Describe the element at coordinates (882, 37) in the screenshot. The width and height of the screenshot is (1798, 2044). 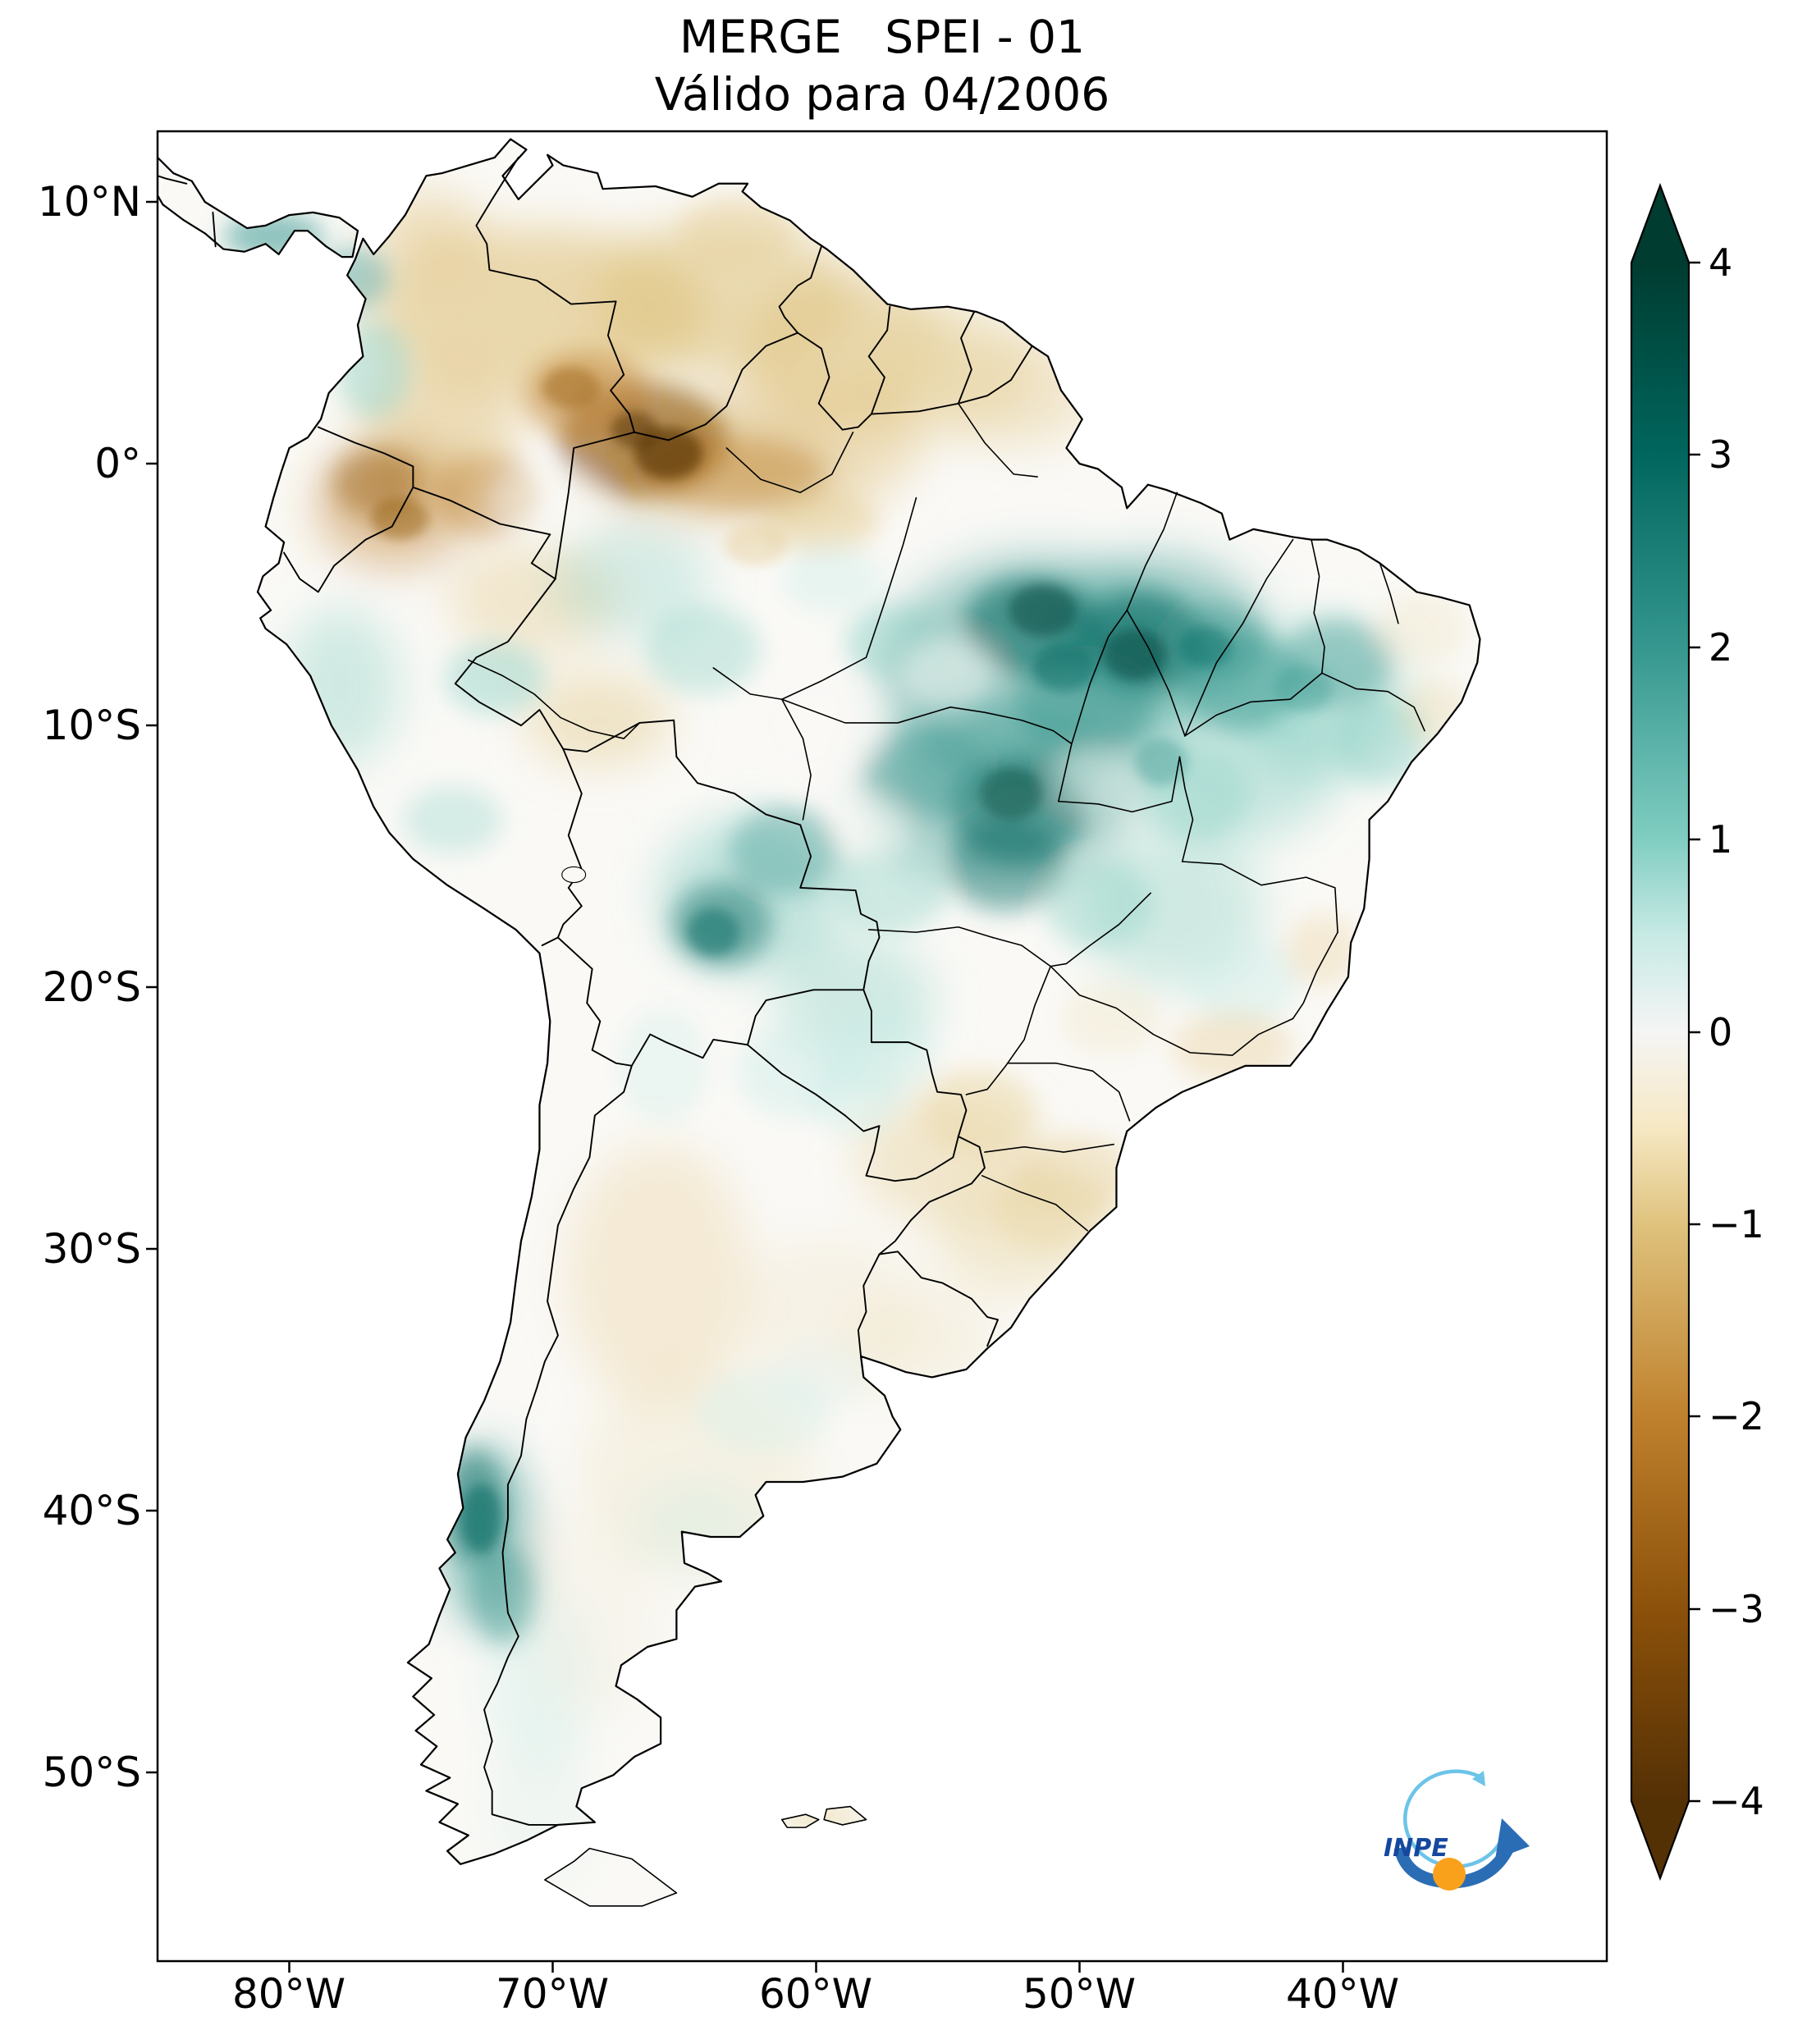
I see `figure-title: MERGE SPEI - 01` at that location.